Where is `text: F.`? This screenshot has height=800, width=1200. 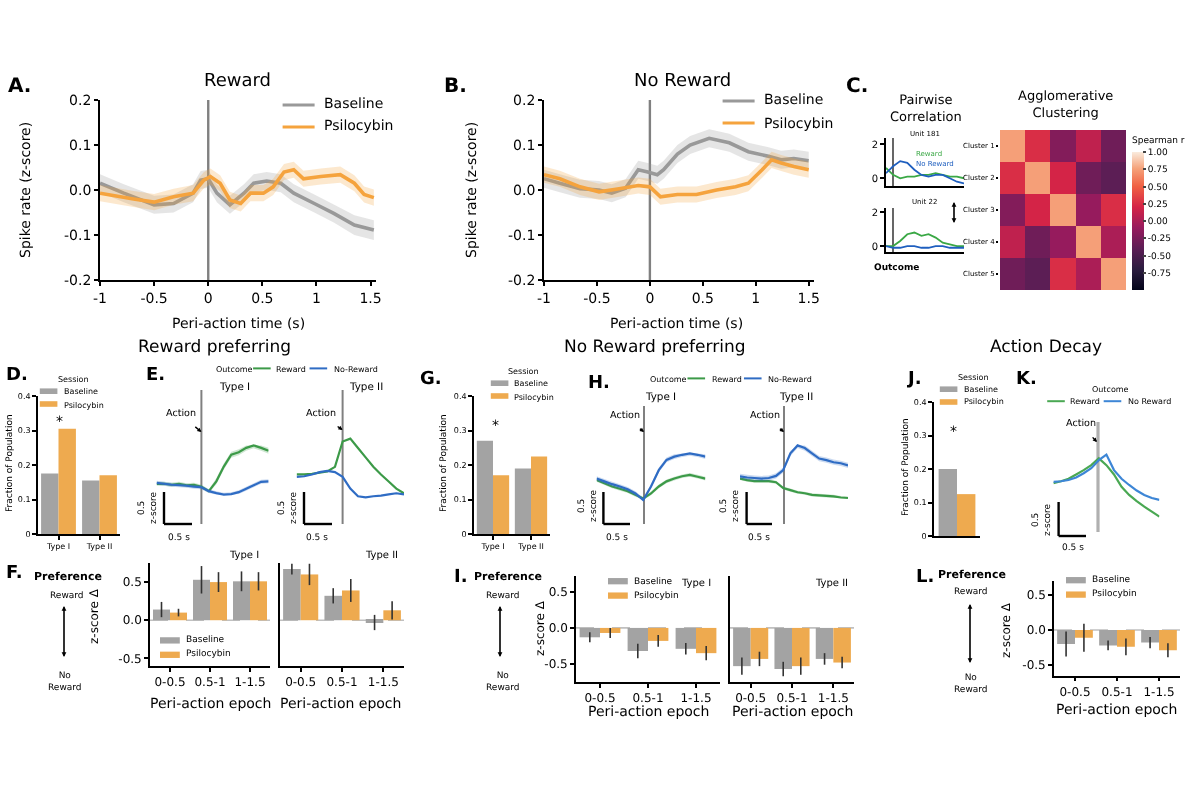
text: F. is located at coordinates (14, 574).